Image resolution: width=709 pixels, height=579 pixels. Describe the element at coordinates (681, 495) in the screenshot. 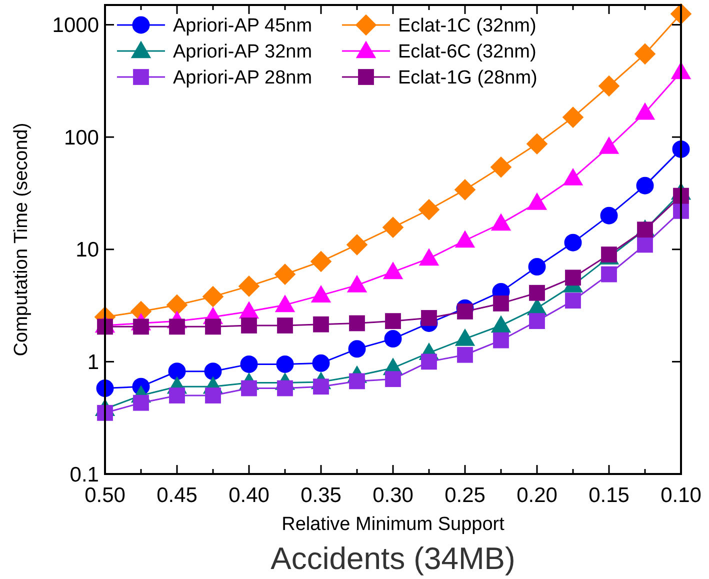

I see `x-tick-label: 0.10` at that location.